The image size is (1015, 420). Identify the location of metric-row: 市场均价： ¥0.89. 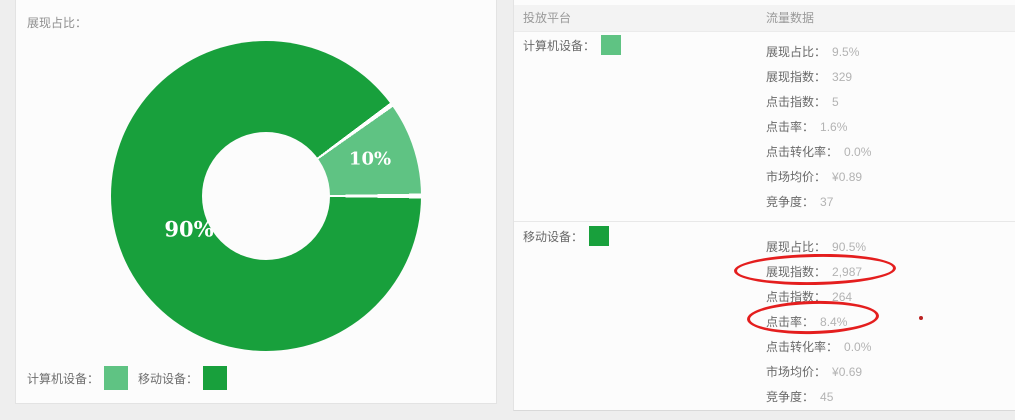
(818, 177).